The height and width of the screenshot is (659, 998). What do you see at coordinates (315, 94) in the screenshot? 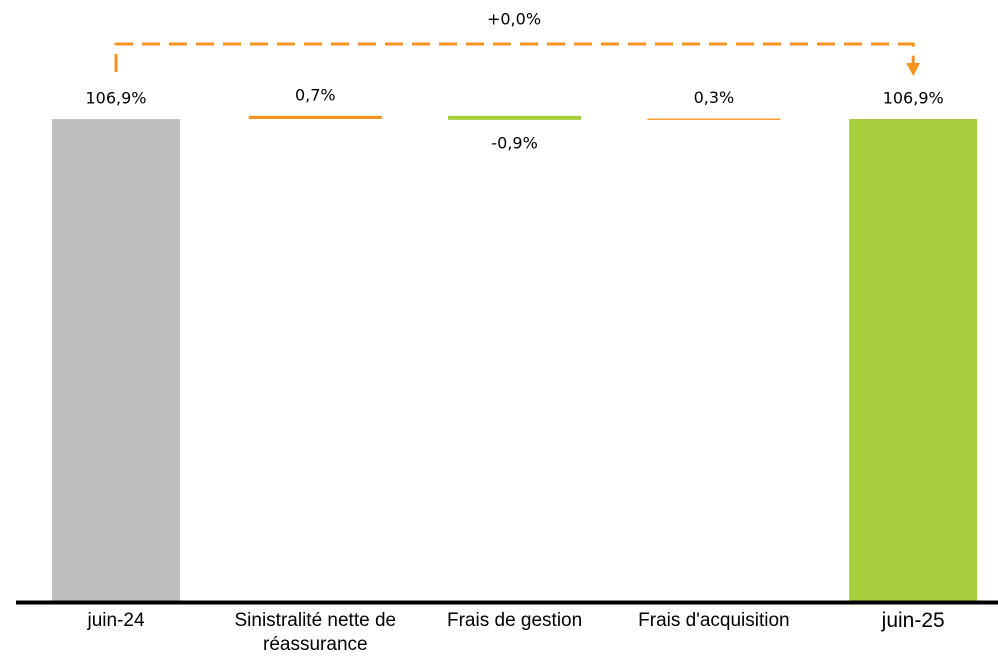
I see `value-label: 0,7%` at bounding box center [315, 94].